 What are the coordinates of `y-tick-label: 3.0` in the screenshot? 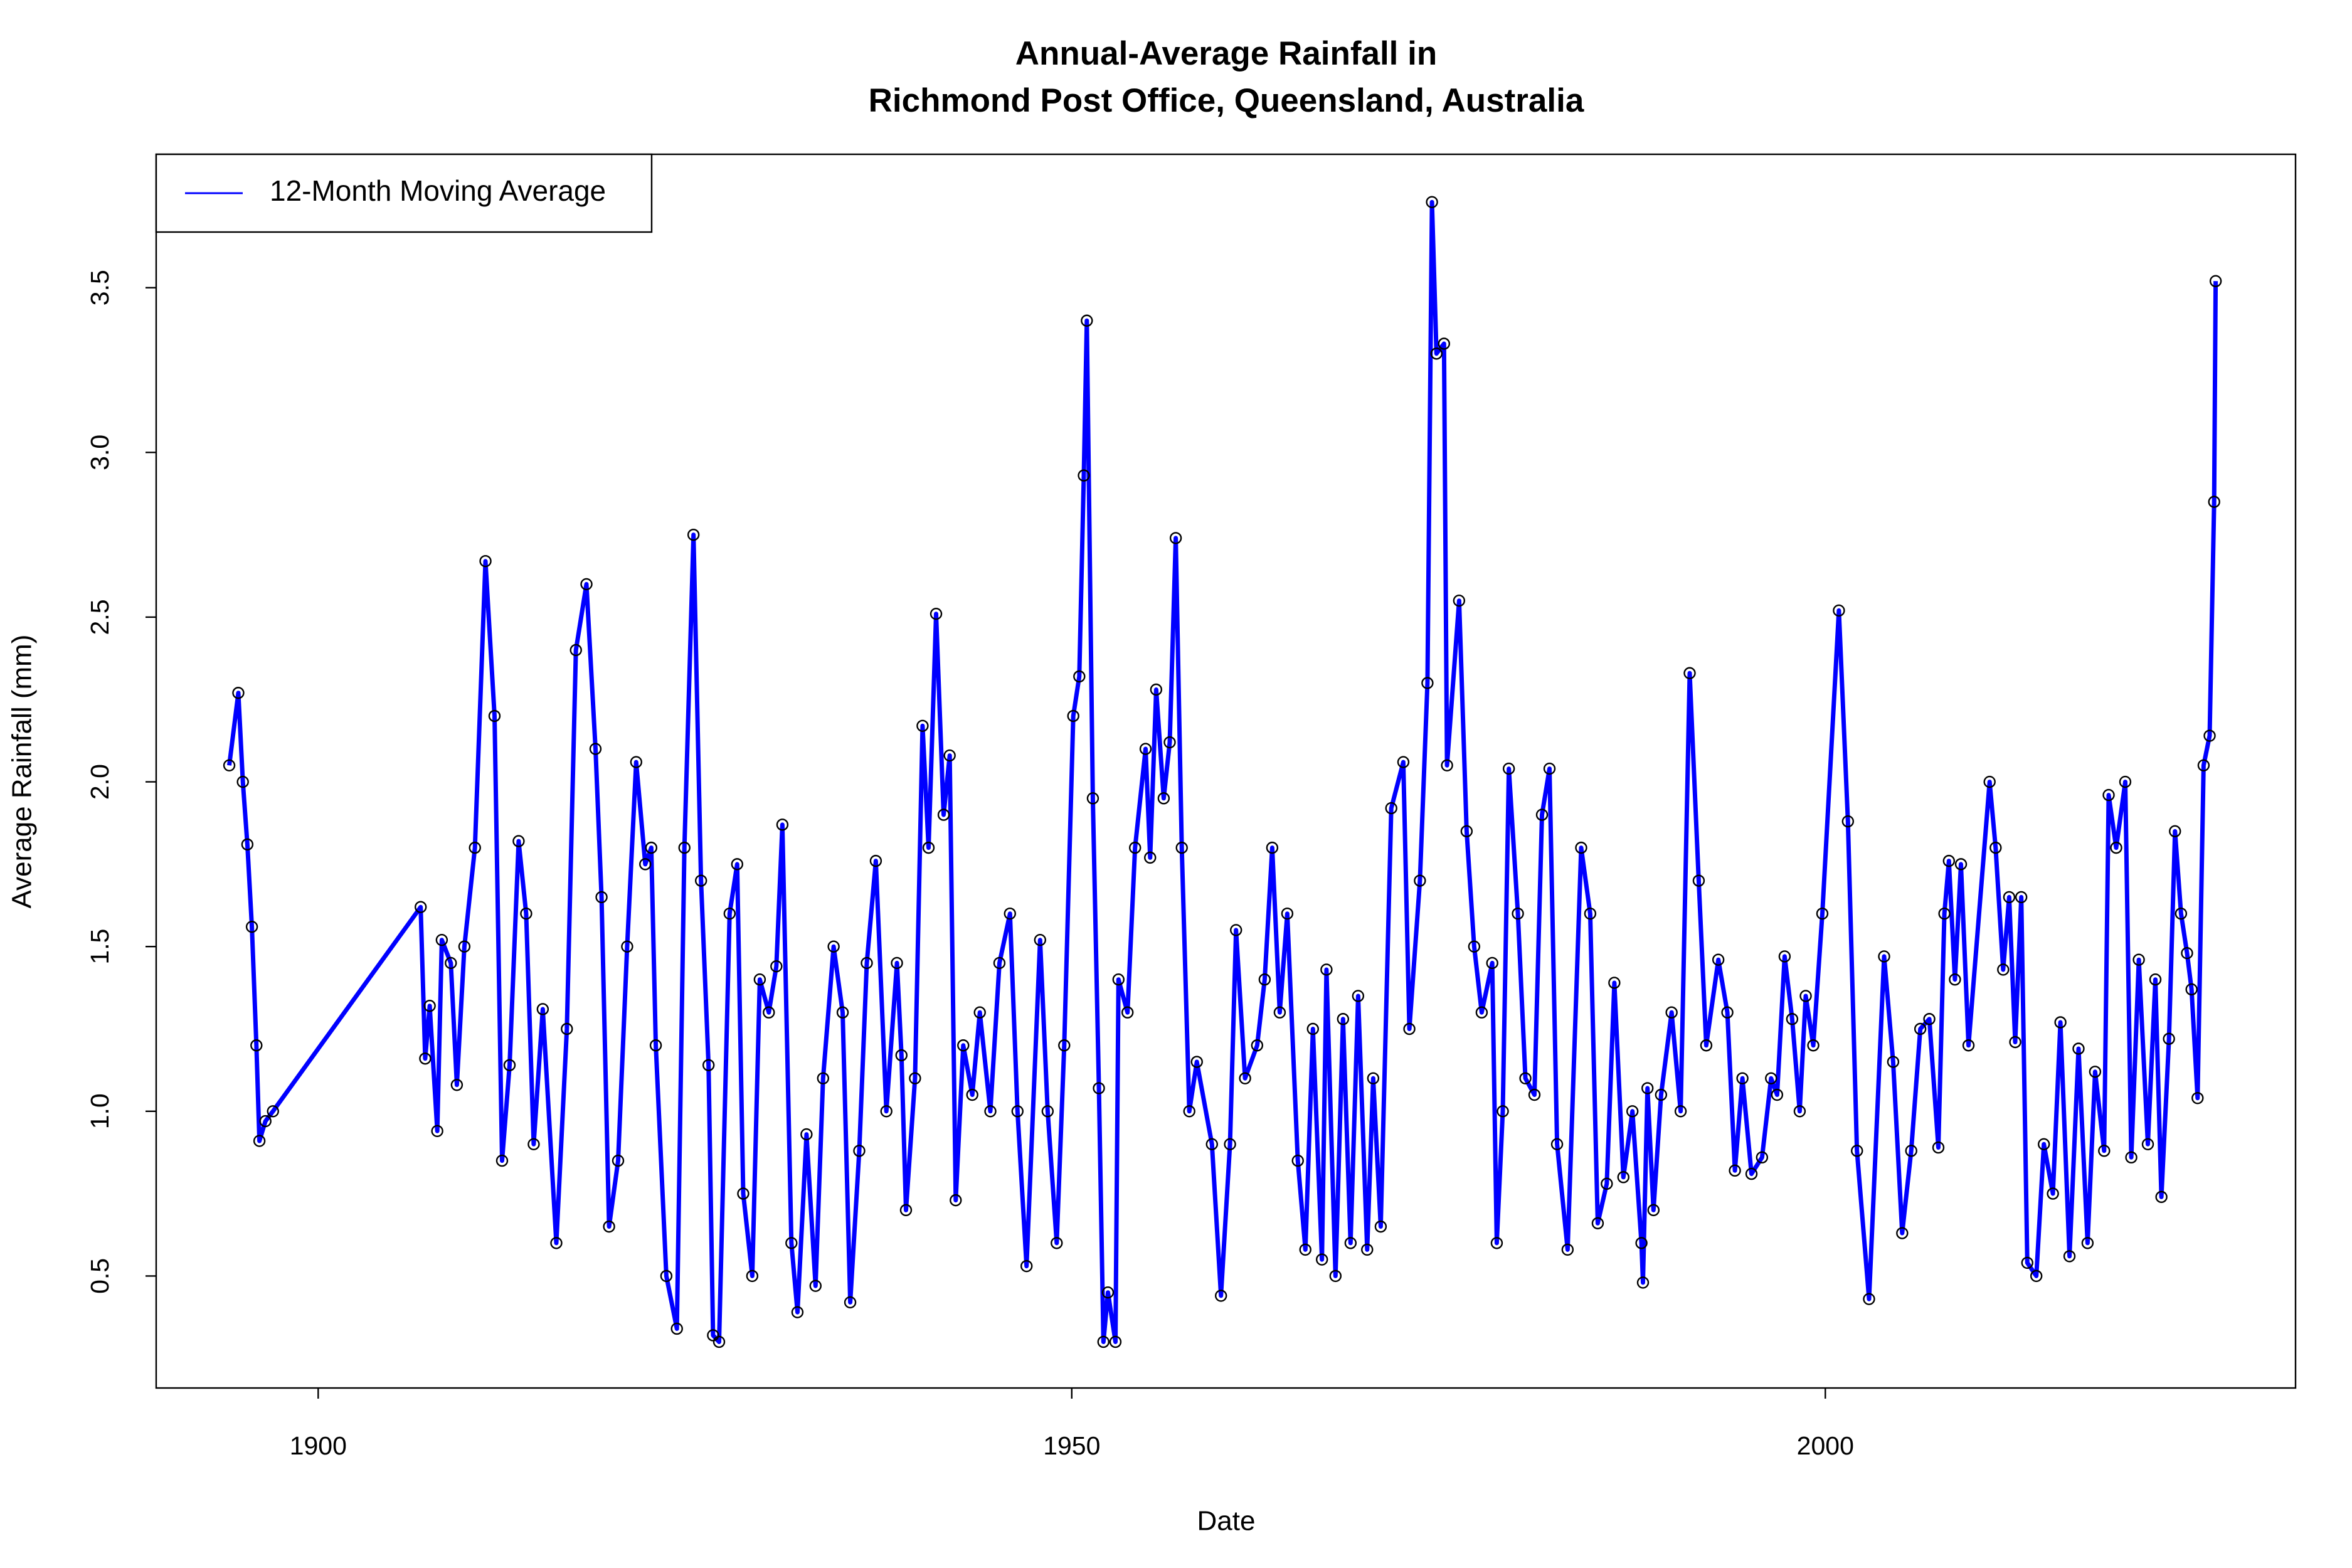 It's located at (99, 452).